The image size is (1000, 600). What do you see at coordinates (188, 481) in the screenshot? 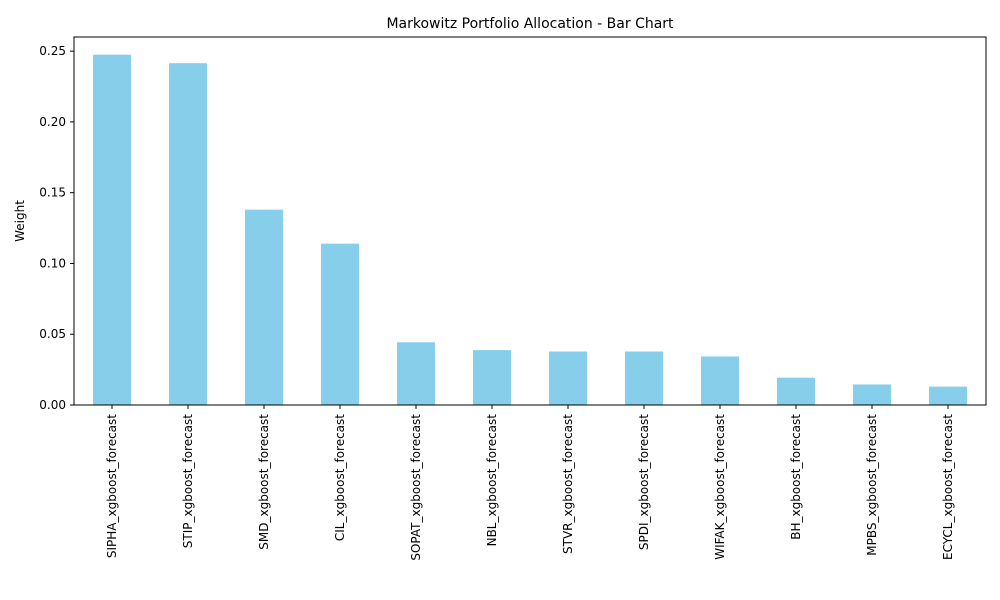
I see `x-tick-label: STIP_xgboost_forecast` at bounding box center [188, 481].